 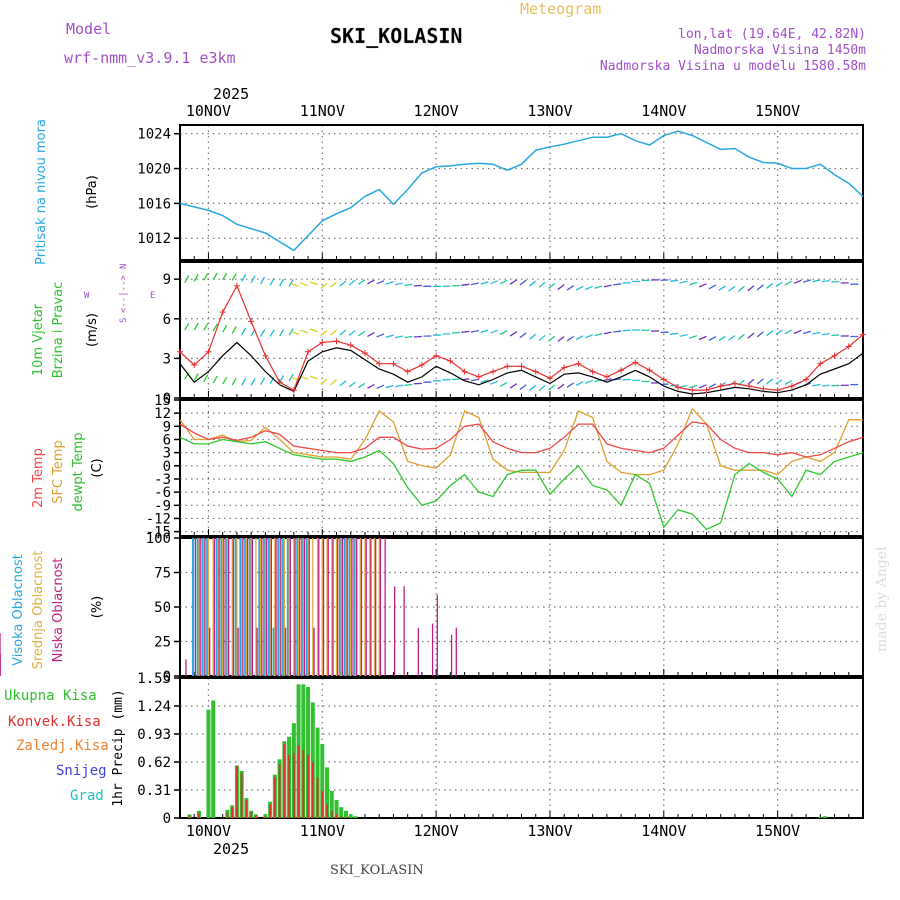 I want to click on y-tick-label: 1.55, so click(x=154, y=679).